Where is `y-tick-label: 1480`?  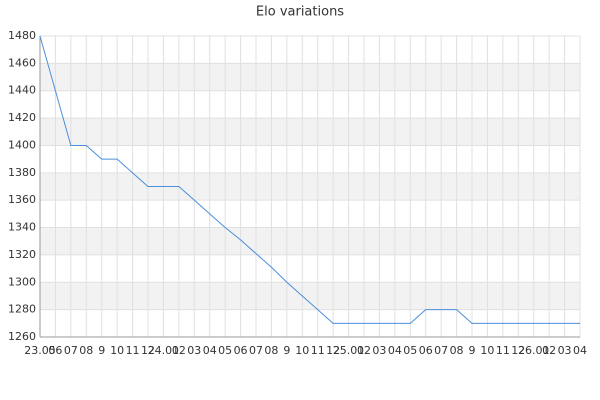
y-tick-label: 1480 is located at coordinates (22, 35).